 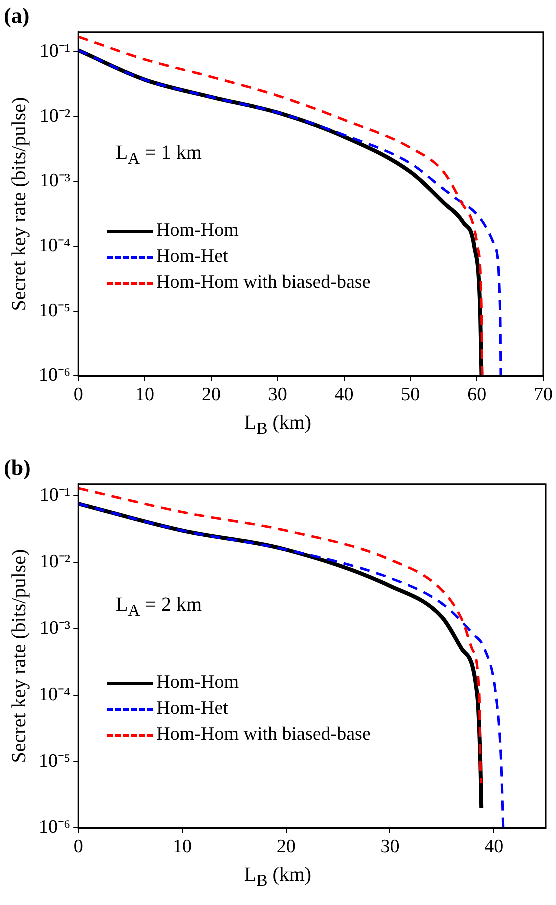 What do you see at coordinates (17, 15) in the screenshot?
I see `chart-title: (a)` at bounding box center [17, 15].